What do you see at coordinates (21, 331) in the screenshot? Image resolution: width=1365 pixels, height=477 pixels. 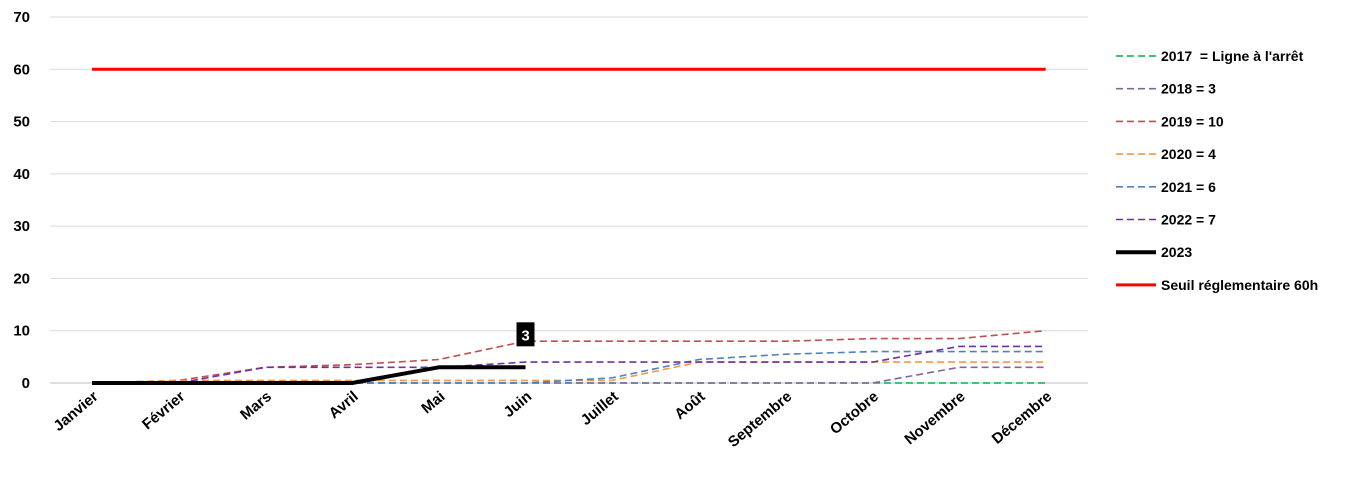 I see `y-tick-label-10: 10` at bounding box center [21, 331].